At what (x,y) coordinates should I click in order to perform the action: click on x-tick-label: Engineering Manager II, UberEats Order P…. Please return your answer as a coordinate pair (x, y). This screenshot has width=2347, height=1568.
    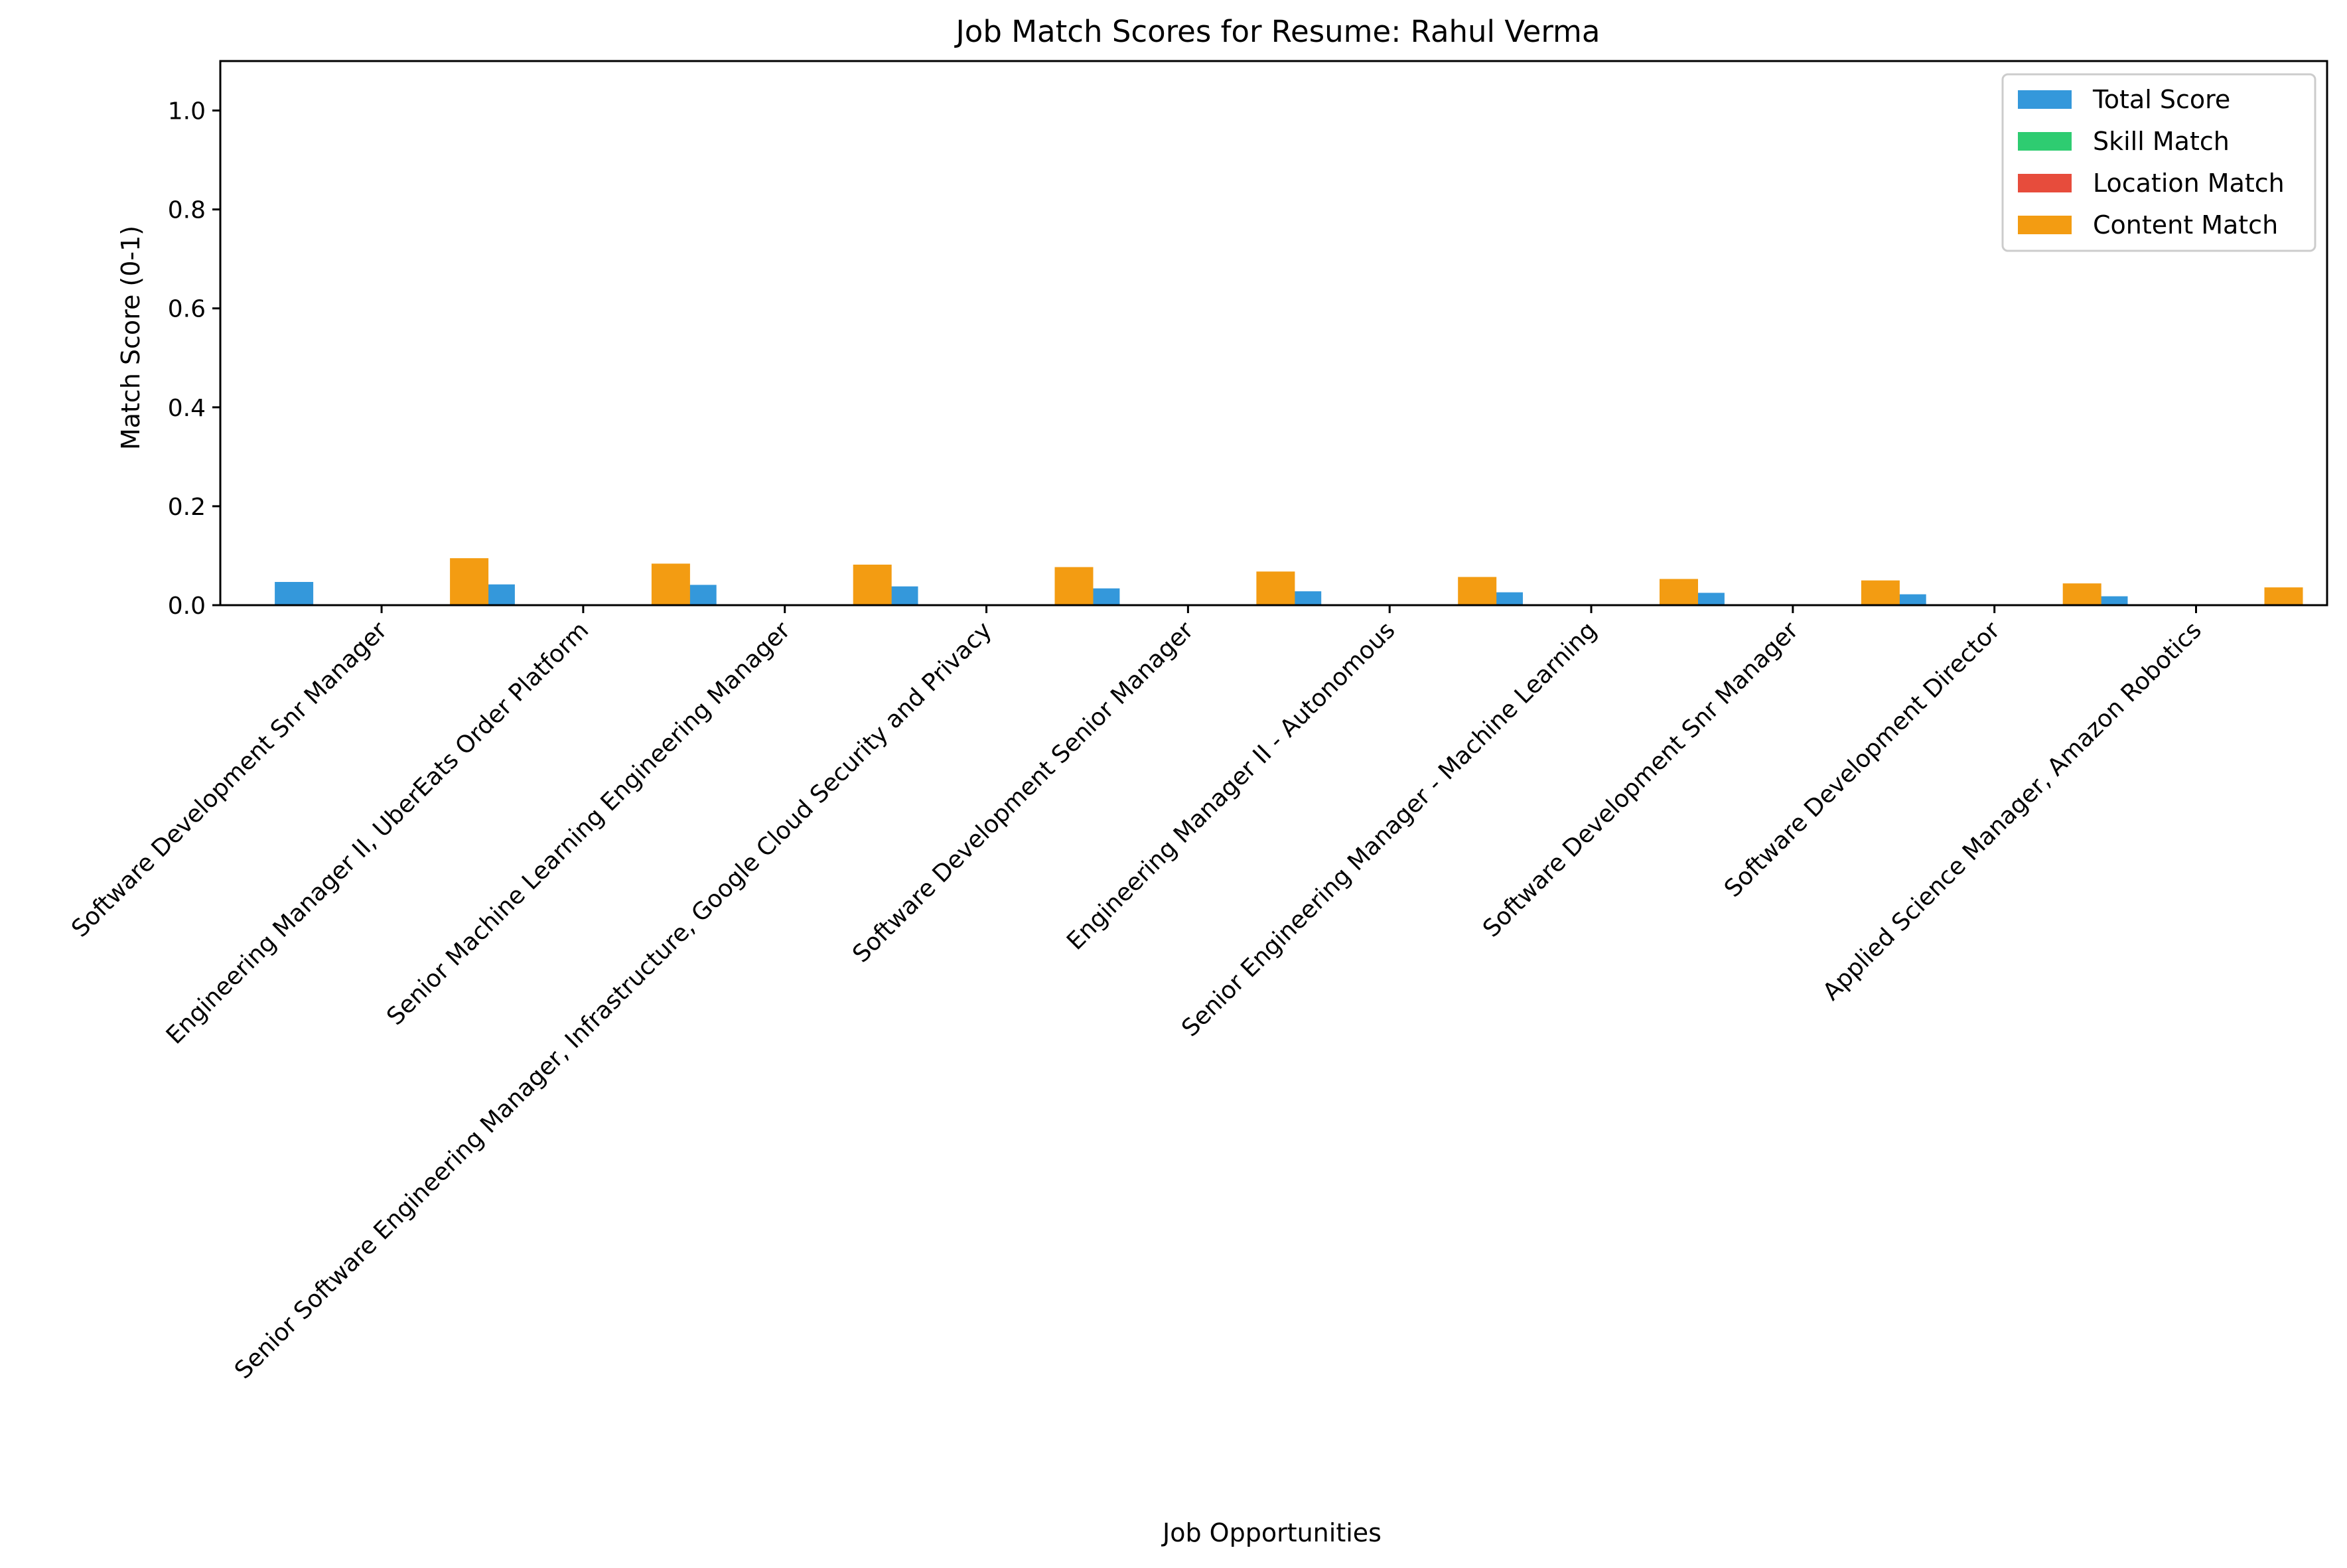
    Looking at the image, I should click on (377, 832).